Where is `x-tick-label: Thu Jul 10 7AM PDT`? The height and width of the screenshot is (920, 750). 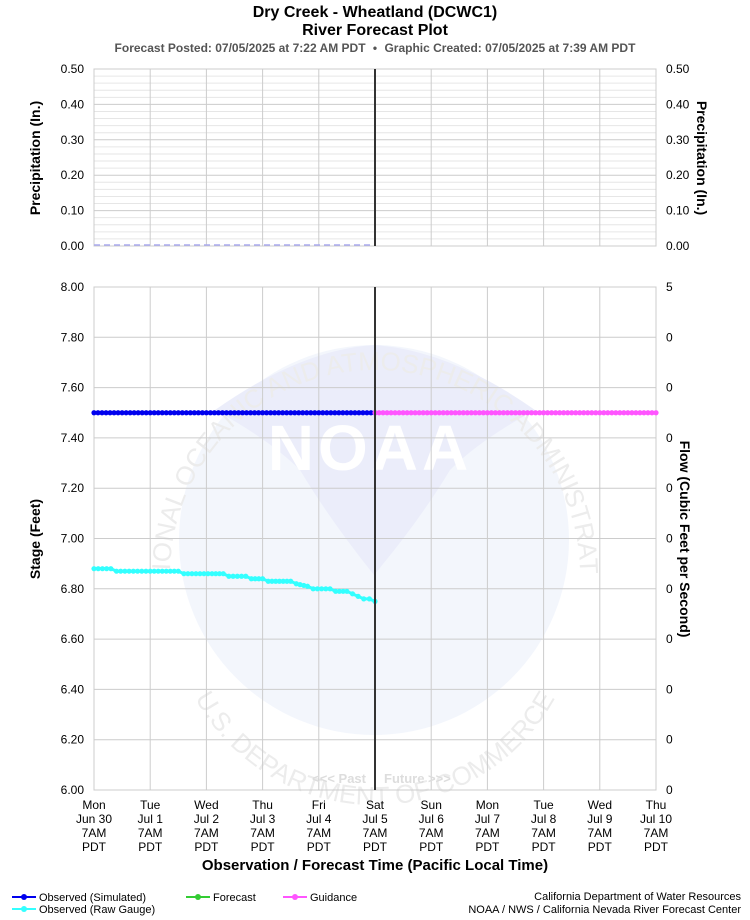
x-tick-label: Thu Jul 10 7AM PDT is located at coordinates (656, 826).